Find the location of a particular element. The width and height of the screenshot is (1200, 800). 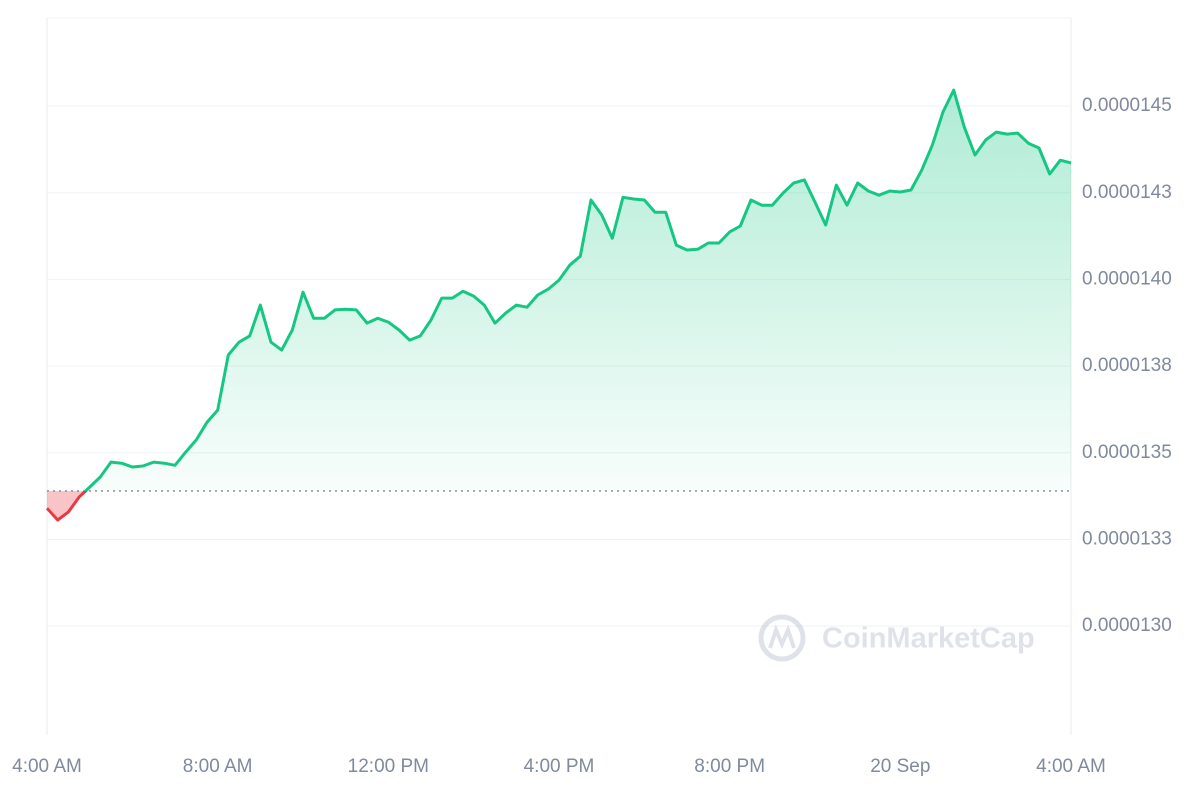

y-tick-label: 0.0000130 is located at coordinates (1127, 625).